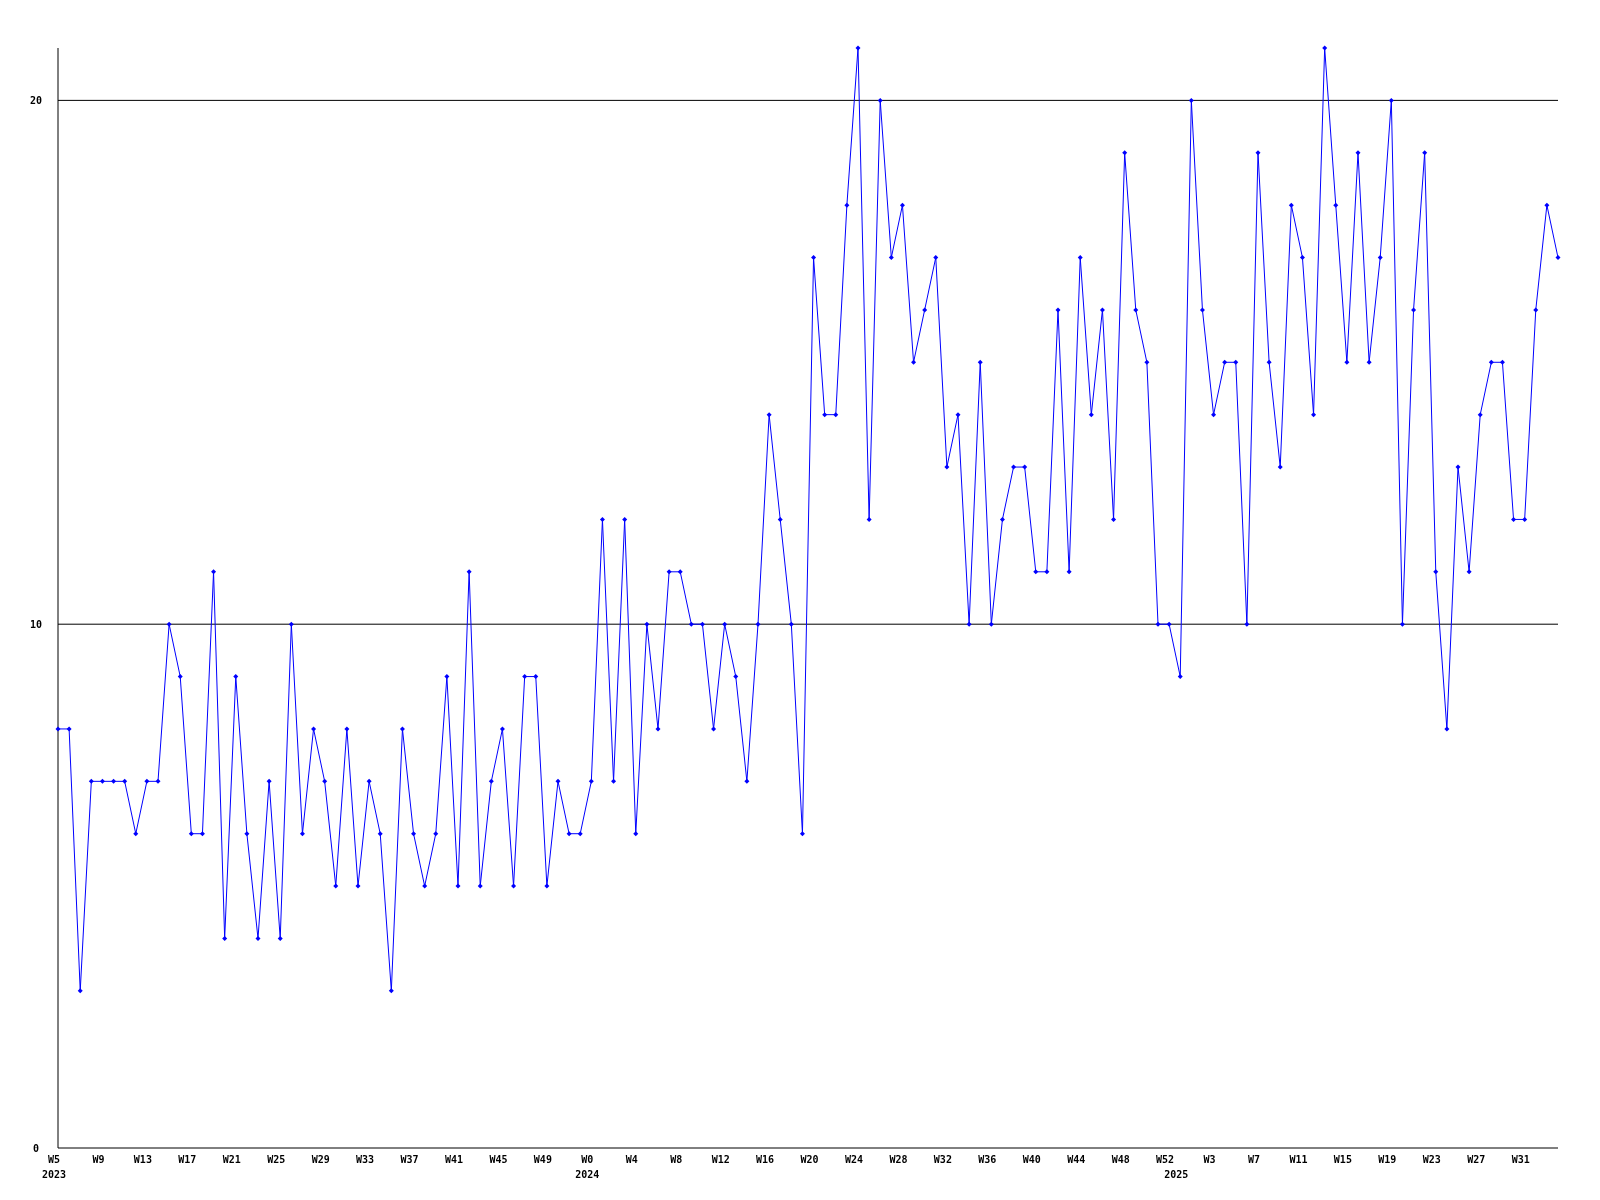 The height and width of the screenshot is (1200, 1600). Describe the element at coordinates (1298, 1159) in the screenshot. I see `x-tick-label: W11` at that location.